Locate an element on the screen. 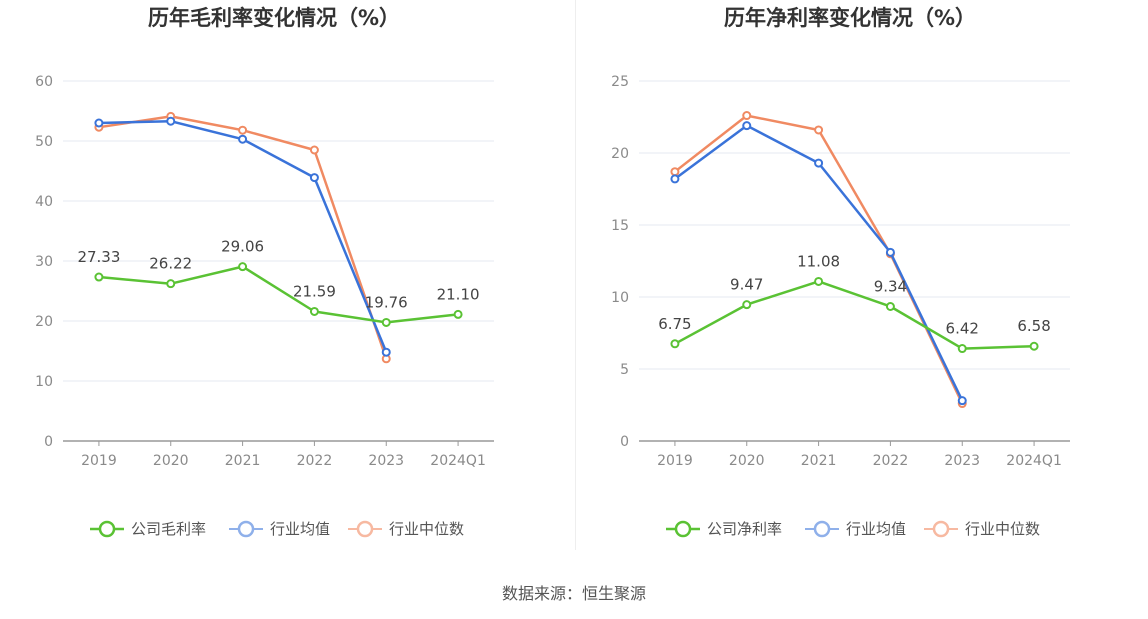 This screenshot has height=619, width=1148. gross-data-label: 19.76 is located at coordinates (386, 302).